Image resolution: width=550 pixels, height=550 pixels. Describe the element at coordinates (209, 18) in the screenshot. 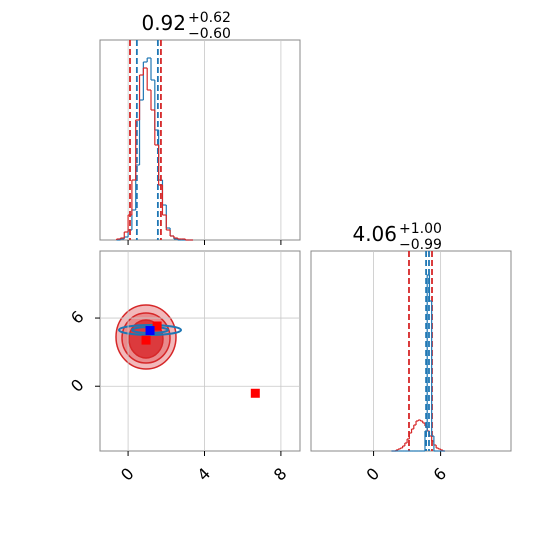

I see `title-upper: +0.62` at that location.